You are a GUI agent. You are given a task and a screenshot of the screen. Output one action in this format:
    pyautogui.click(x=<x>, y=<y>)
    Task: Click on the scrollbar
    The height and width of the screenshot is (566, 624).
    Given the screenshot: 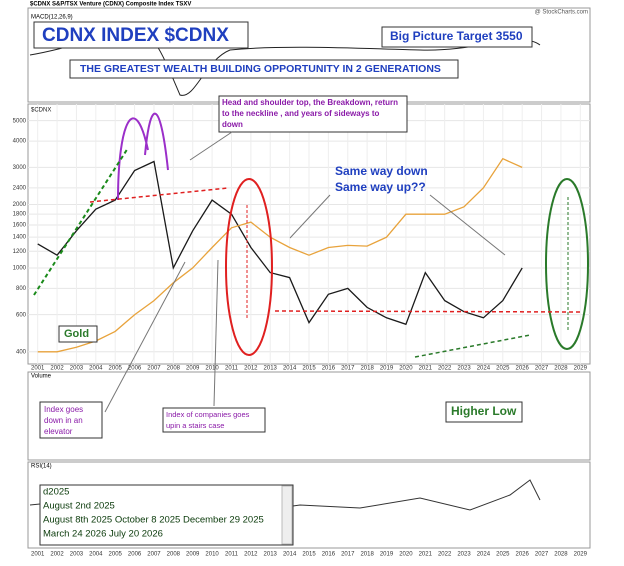 What is the action you would take?
    pyautogui.click(x=287, y=515)
    